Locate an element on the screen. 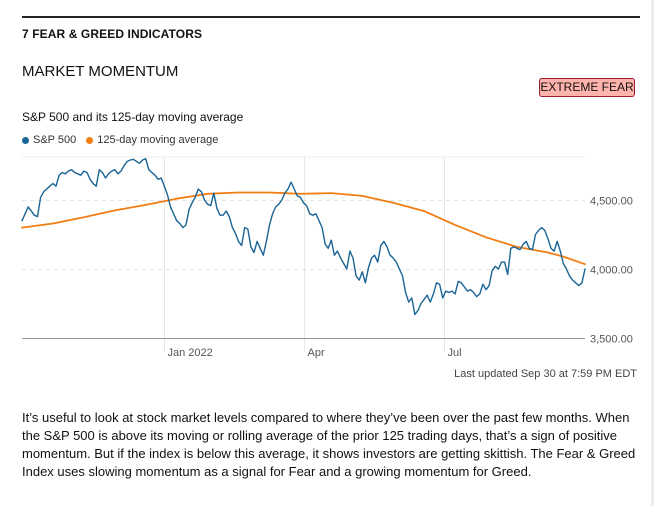 The height and width of the screenshot is (506, 654). legend-item-moving-average: 125-day moving average is located at coordinates (152, 140).